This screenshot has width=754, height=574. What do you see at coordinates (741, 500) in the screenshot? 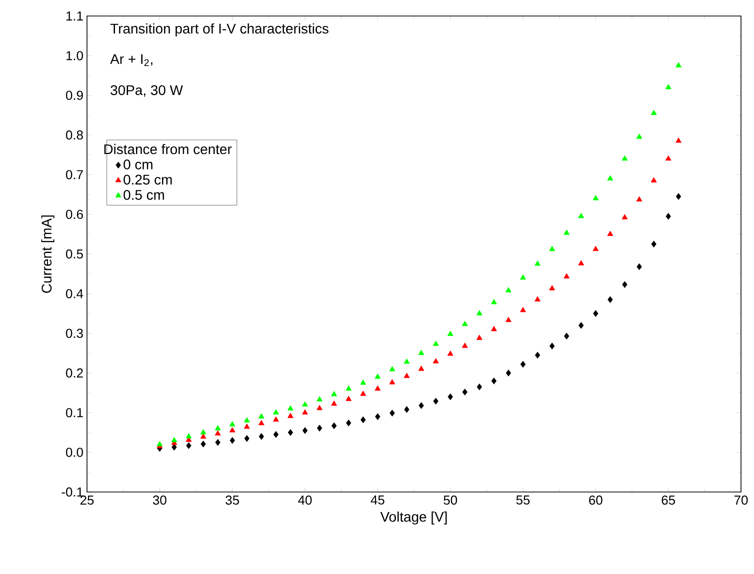
I see `x-tick-label: 70` at bounding box center [741, 500].